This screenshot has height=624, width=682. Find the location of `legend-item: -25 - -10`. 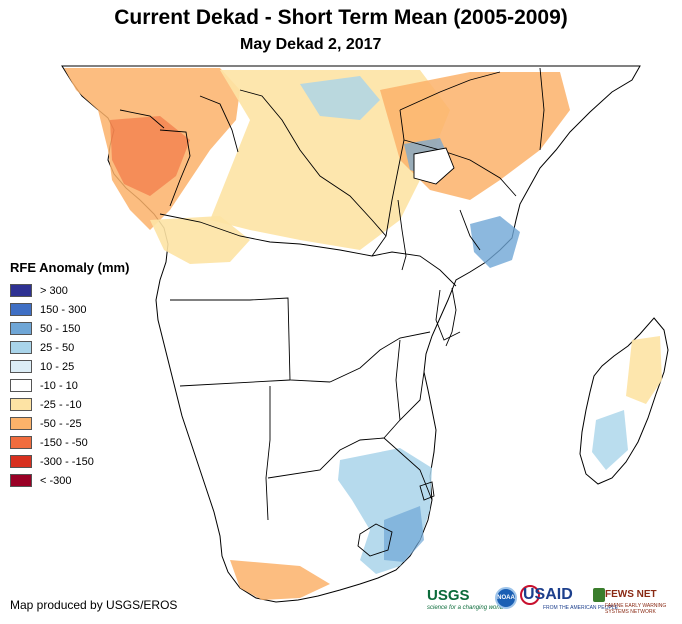

legend-item: -25 - -10 is located at coordinates (69, 404).